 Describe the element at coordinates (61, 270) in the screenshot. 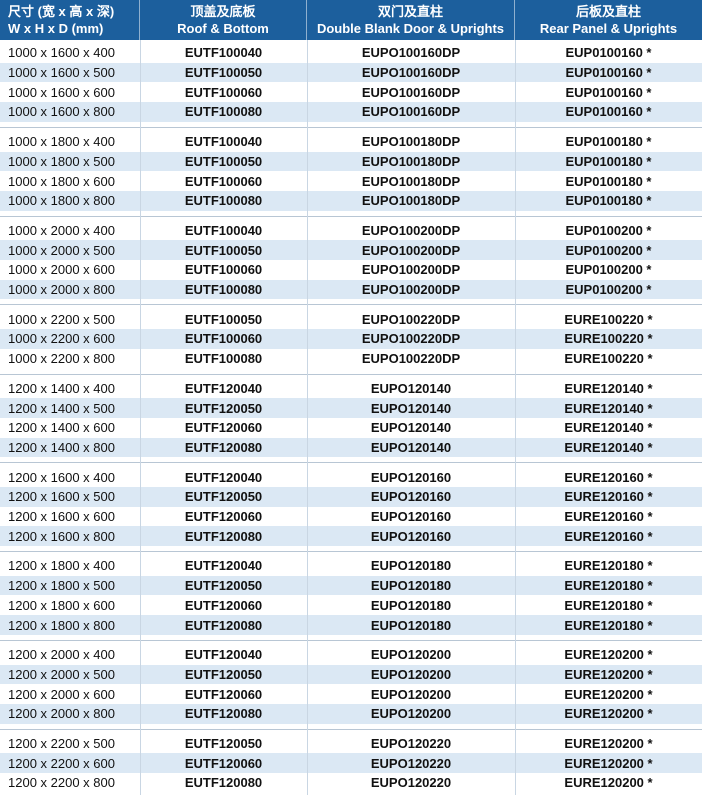

I see `dimension: 1000 x 2000 x 600` at that location.